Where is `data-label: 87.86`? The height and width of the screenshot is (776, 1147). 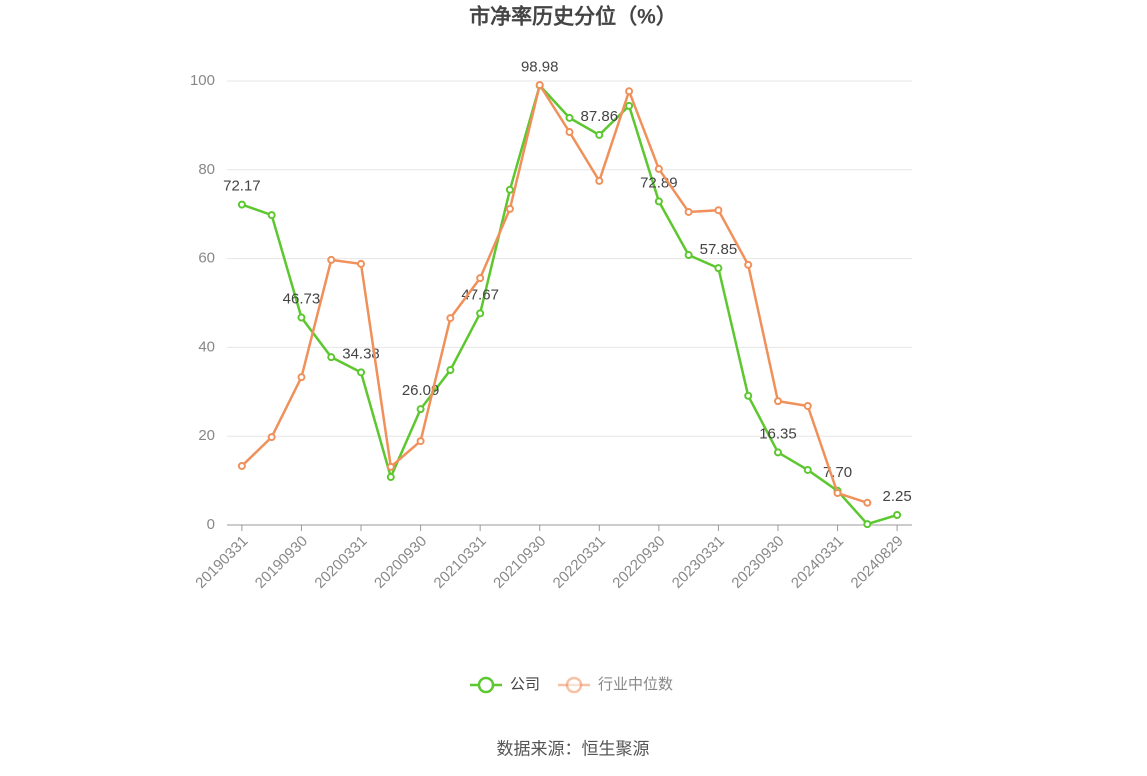
data-label: 87.86 is located at coordinates (600, 116).